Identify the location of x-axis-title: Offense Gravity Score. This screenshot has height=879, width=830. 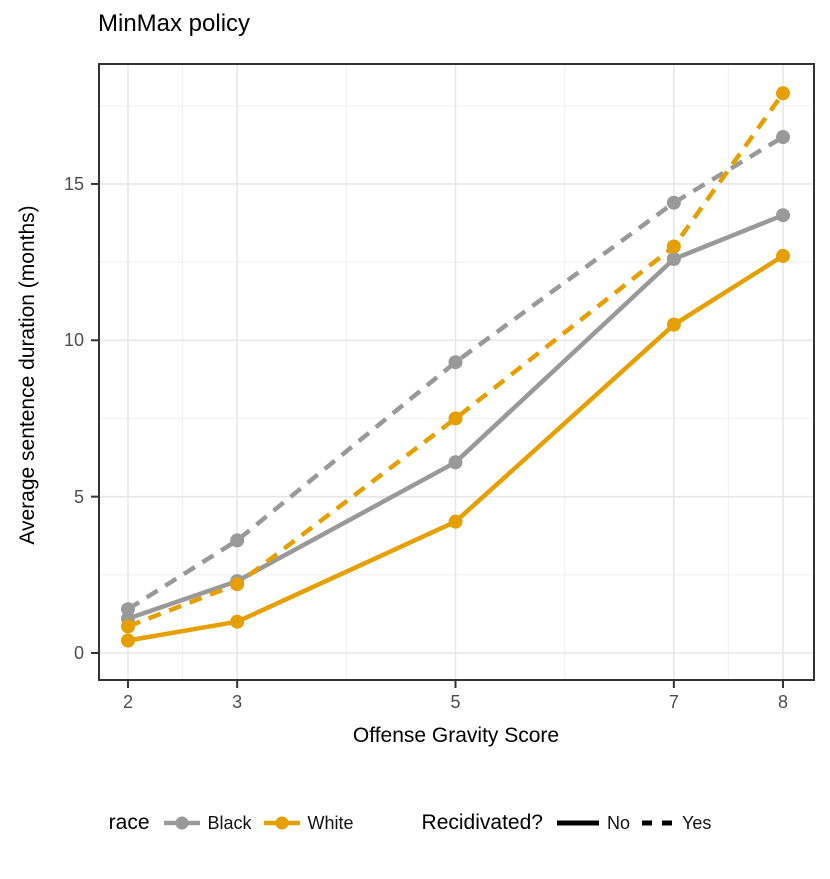
(456, 735).